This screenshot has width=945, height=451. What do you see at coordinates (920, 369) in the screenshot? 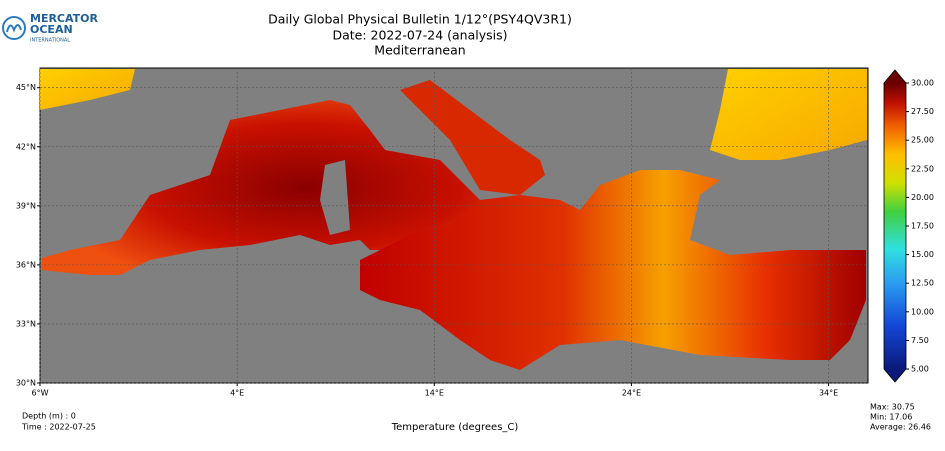
I see `colorbar-tick-label: 5.00` at bounding box center [920, 369].